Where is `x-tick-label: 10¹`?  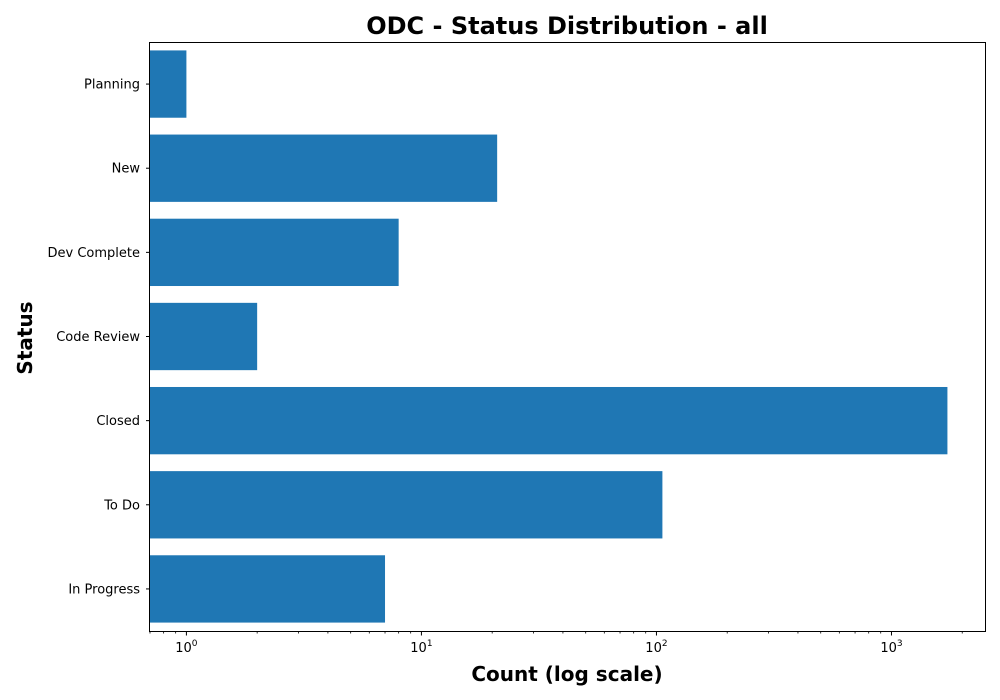
x-tick-label: 10¹ is located at coordinates (421, 647).